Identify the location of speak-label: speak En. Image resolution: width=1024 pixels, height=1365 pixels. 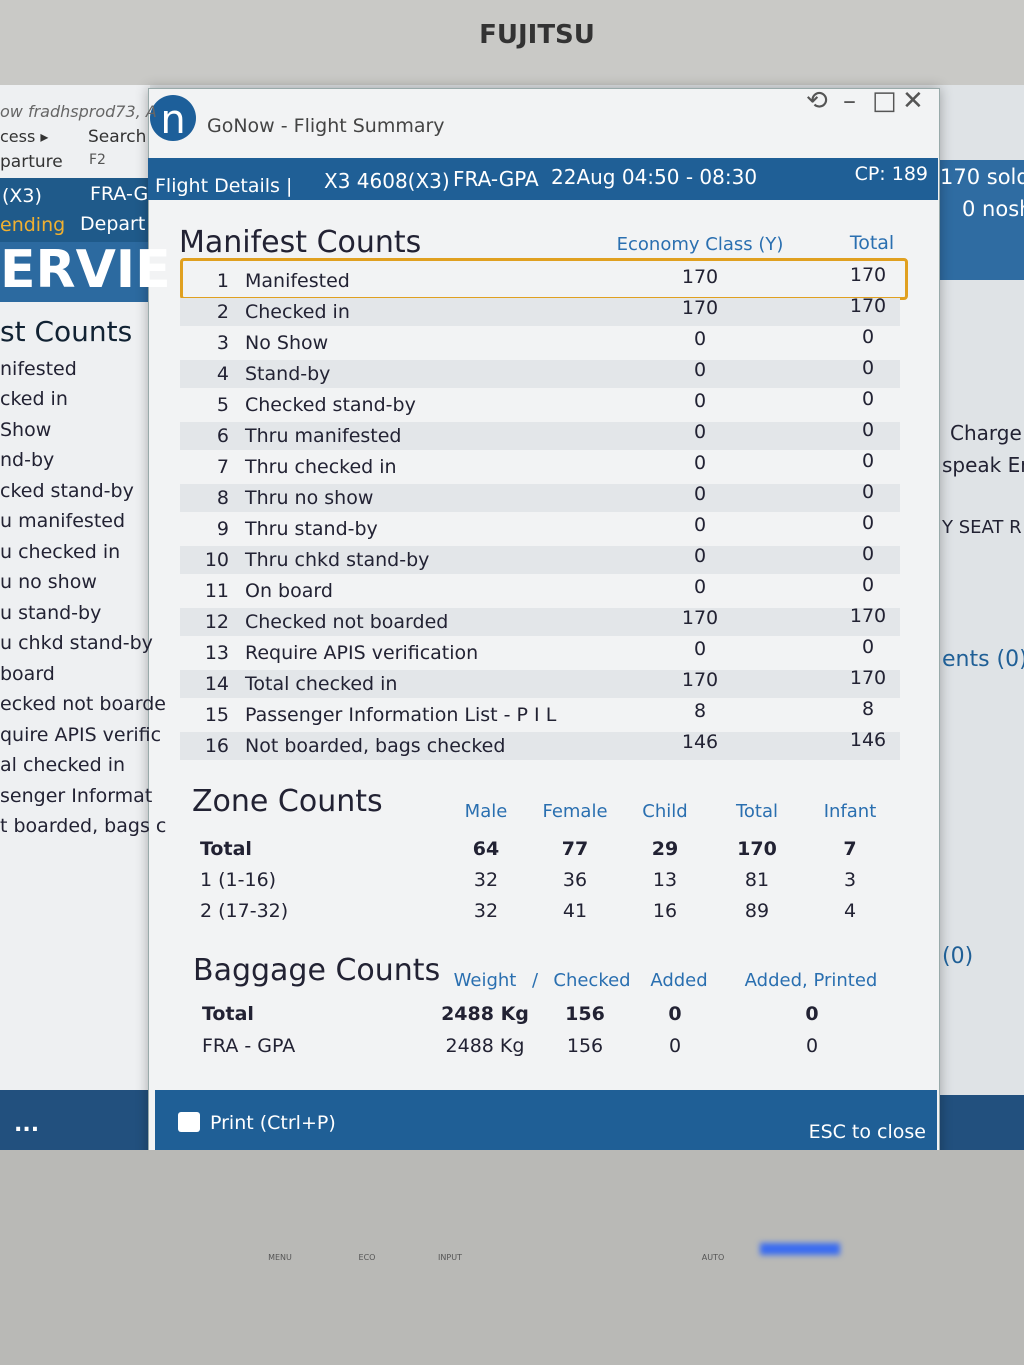
(983, 465).